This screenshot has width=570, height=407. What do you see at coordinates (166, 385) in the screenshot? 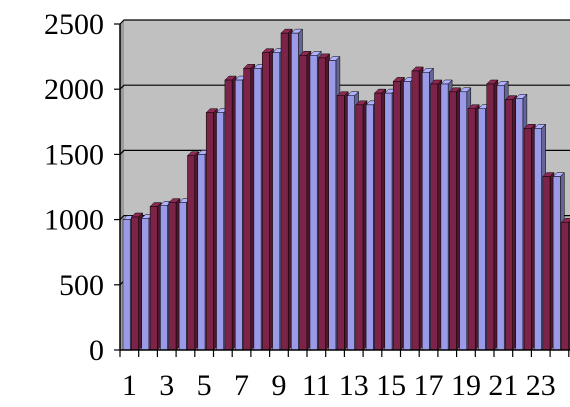
I see `x-tick-label: 3` at bounding box center [166, 385].